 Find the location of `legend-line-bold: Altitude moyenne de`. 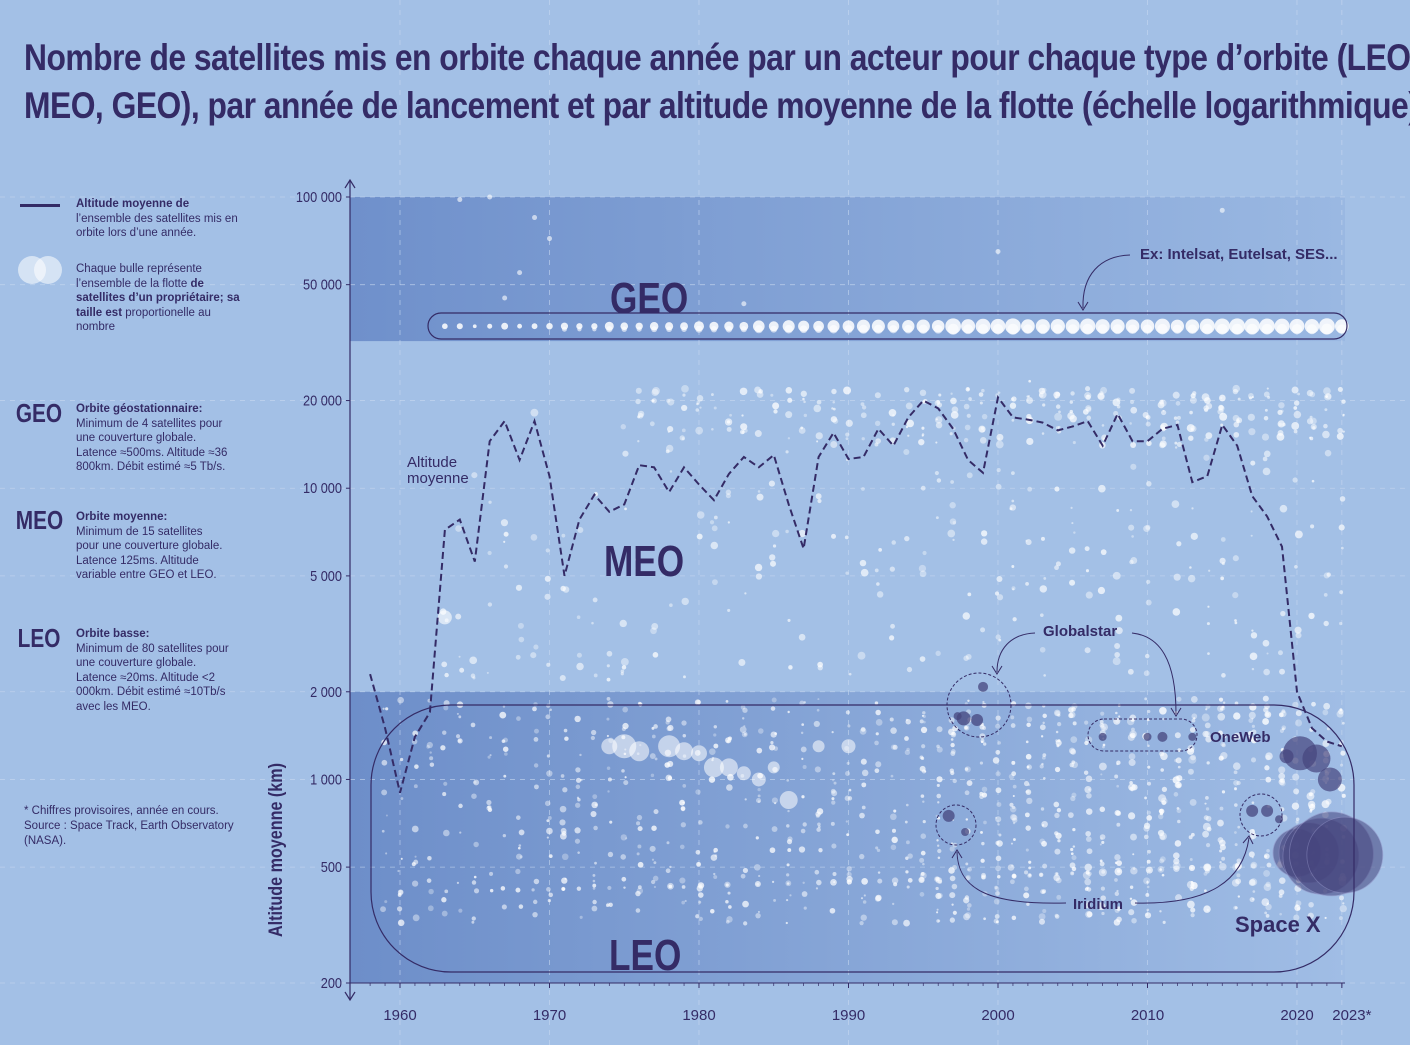

legend-line-bold: Altitude moyenne de is located at coordinates (133, 204).